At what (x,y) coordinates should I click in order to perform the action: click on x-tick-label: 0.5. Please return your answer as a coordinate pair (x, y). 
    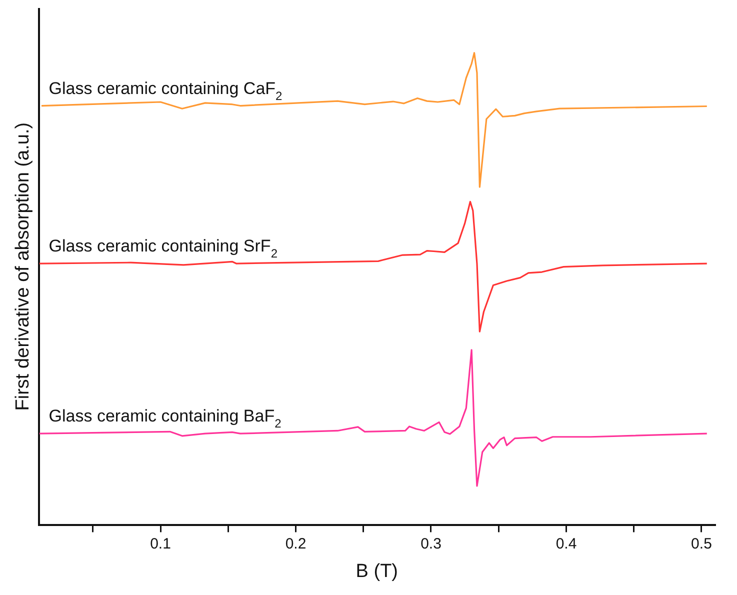
    Looking at the image, I should click on (701, 543).